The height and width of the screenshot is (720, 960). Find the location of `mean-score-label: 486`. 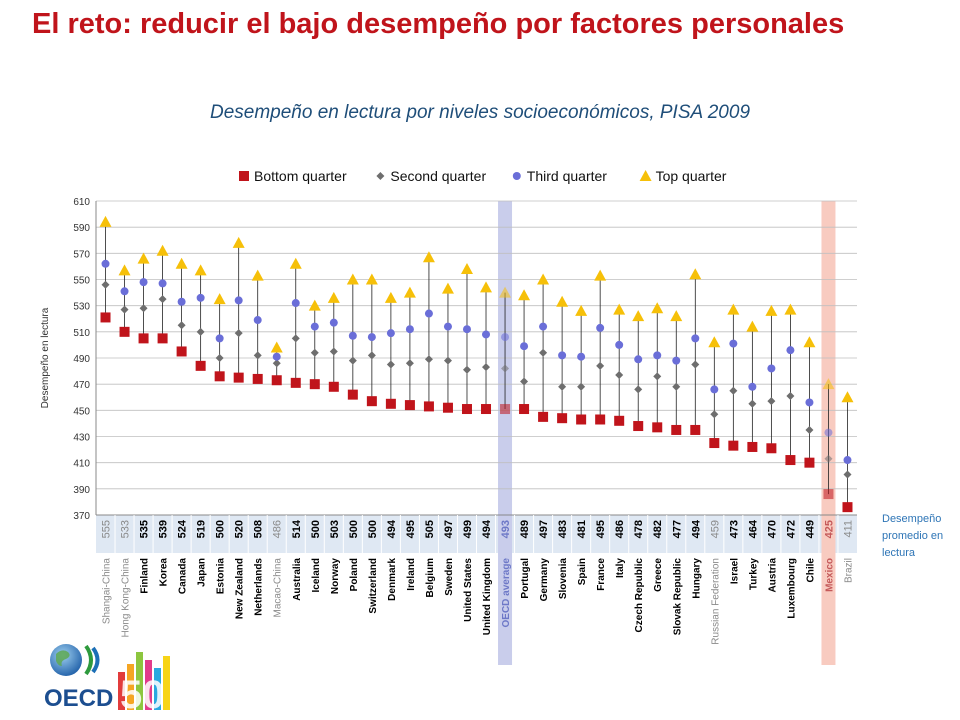

mean-score-label: 486 is located at coordinates (620, 529).